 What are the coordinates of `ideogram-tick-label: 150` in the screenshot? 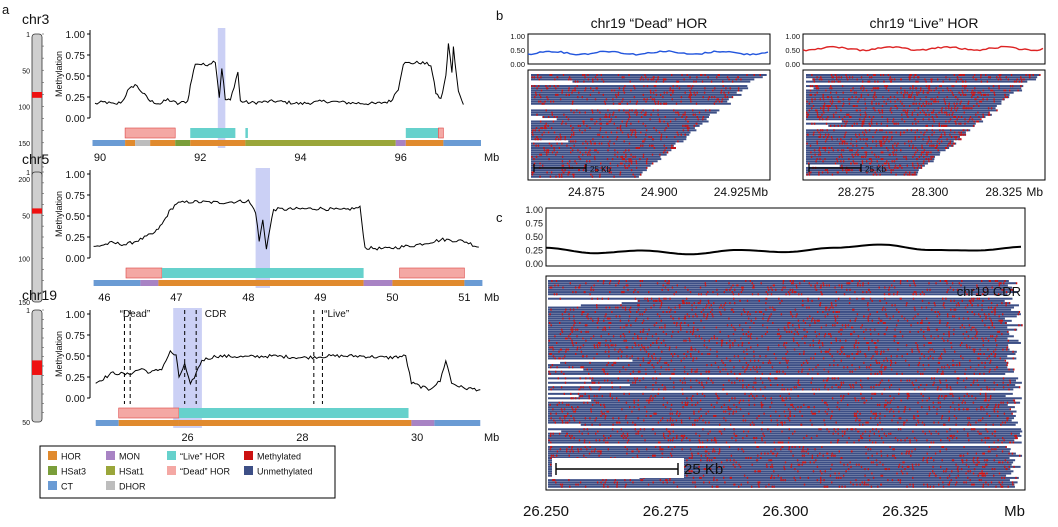 It's located at (24, 303).